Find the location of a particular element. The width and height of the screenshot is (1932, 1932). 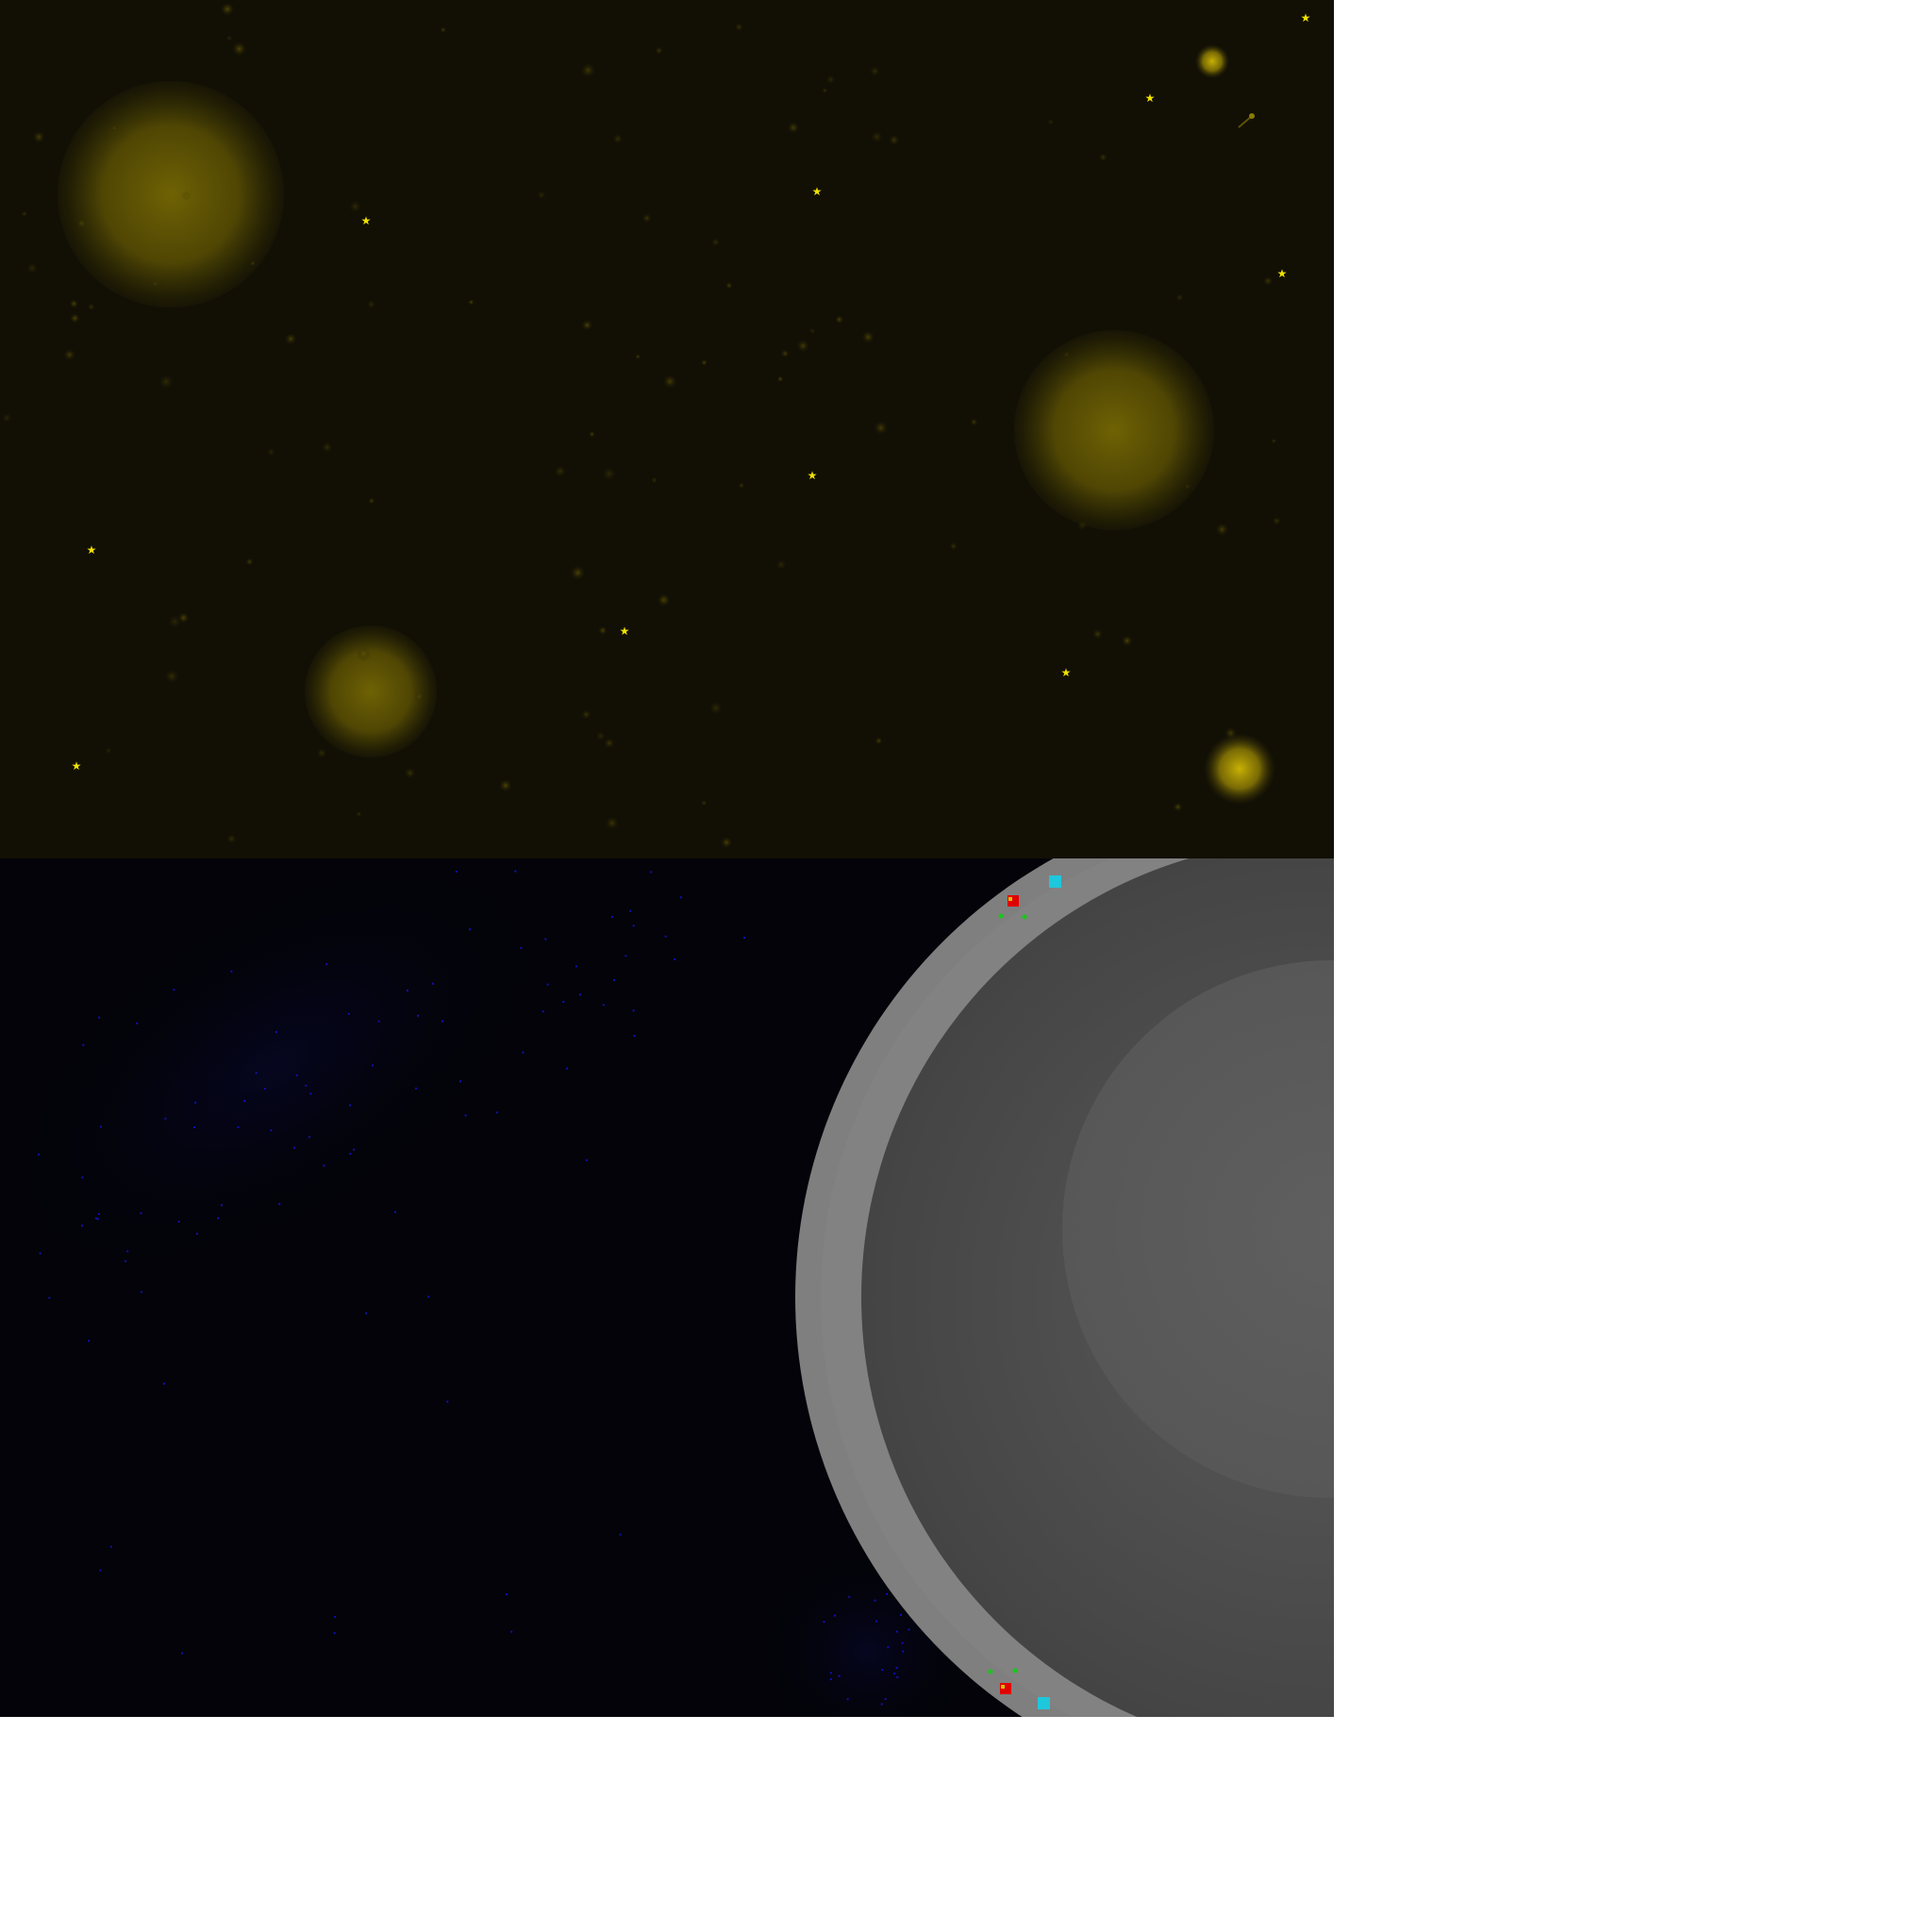

glow-orb is located at coordinates (371, 692).